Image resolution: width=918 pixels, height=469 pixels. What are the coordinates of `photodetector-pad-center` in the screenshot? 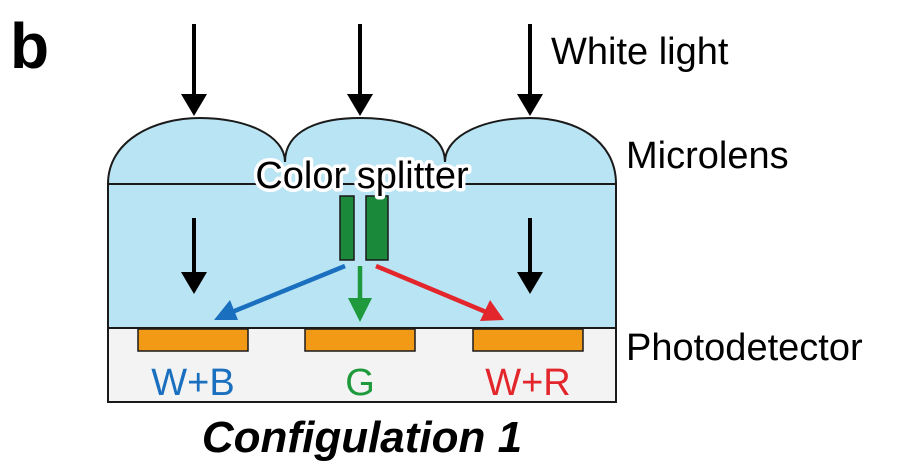 It's located at (360, 340).